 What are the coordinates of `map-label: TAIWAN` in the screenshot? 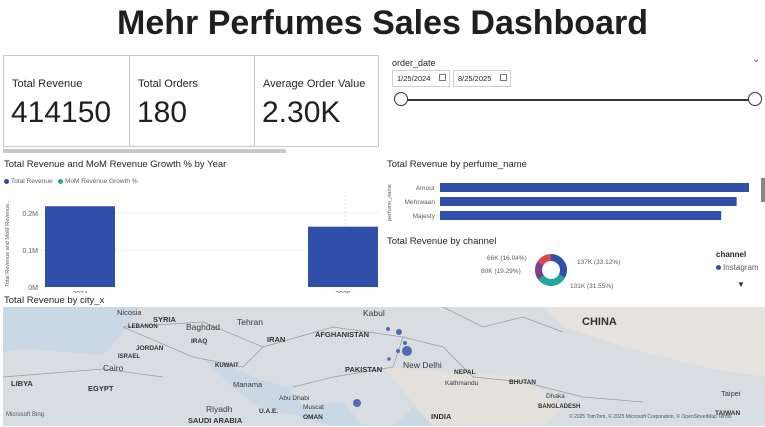 It's located at (728, 413).